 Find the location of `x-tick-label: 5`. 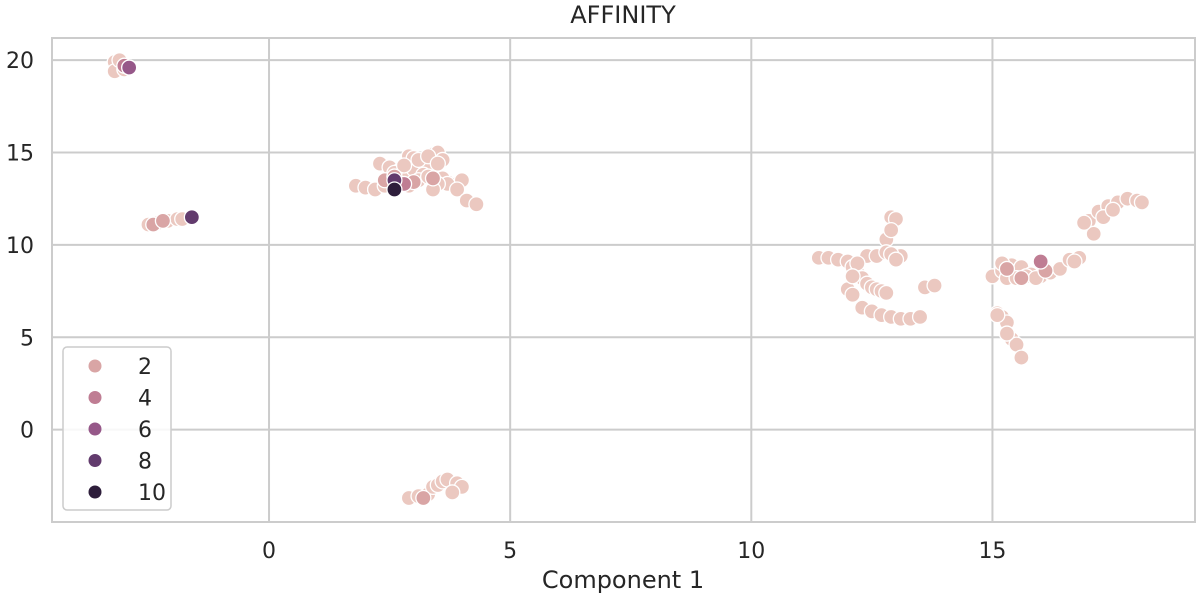

x-tick-label: 5 is located at coordinates (510, 551).